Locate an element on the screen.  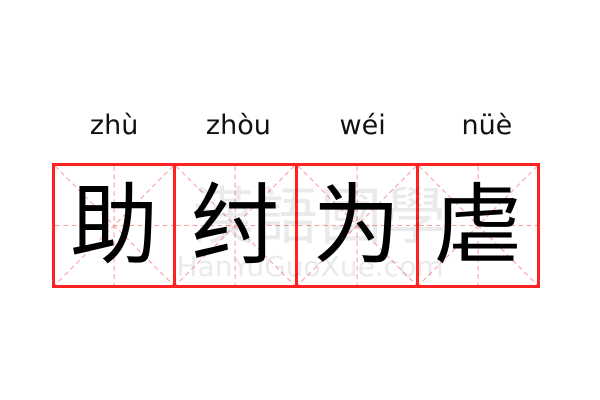
character-cell: 为 is located at coordinates (356, 225).